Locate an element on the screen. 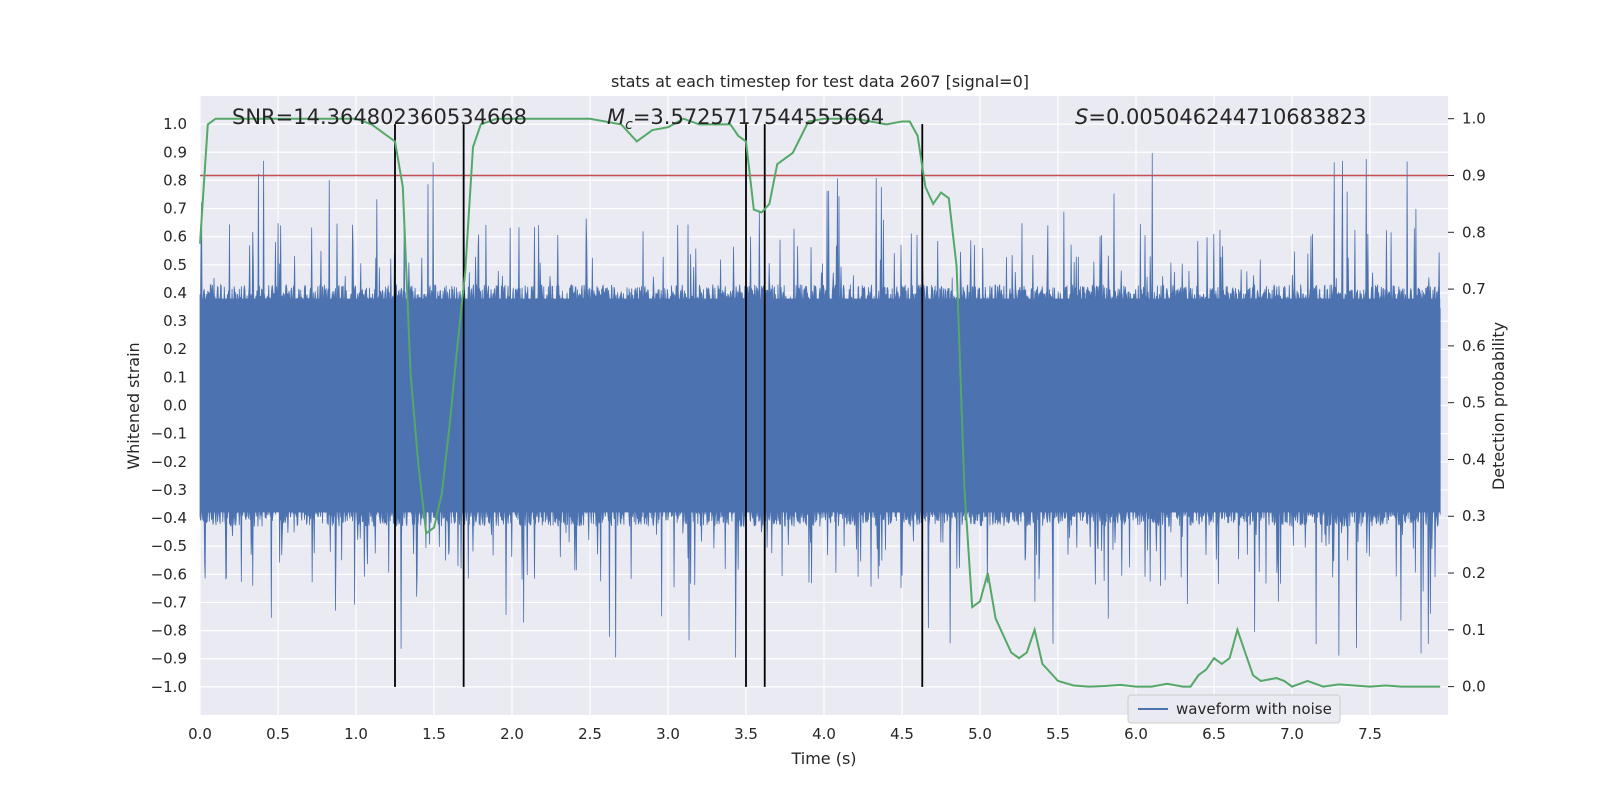 This screenshot has width=1600, height=800. y-right-axis-ticks: 1.0 0.9 0.8 0.7 0.6 0.5 0.4 0.3 0.2 0.1 0.0 is located at coordinates (1467, 403).